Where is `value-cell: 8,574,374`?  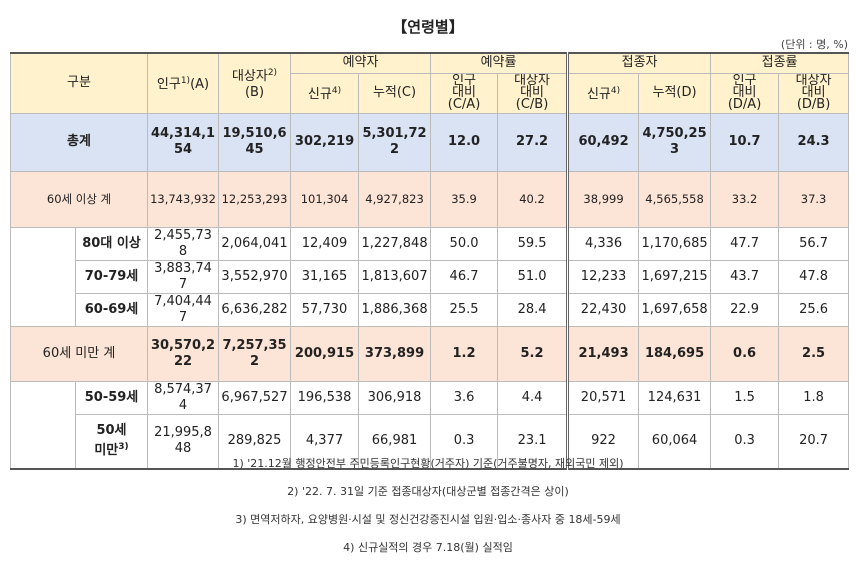 value-cell: 8,574,374 is located at coordinates (183, 397).